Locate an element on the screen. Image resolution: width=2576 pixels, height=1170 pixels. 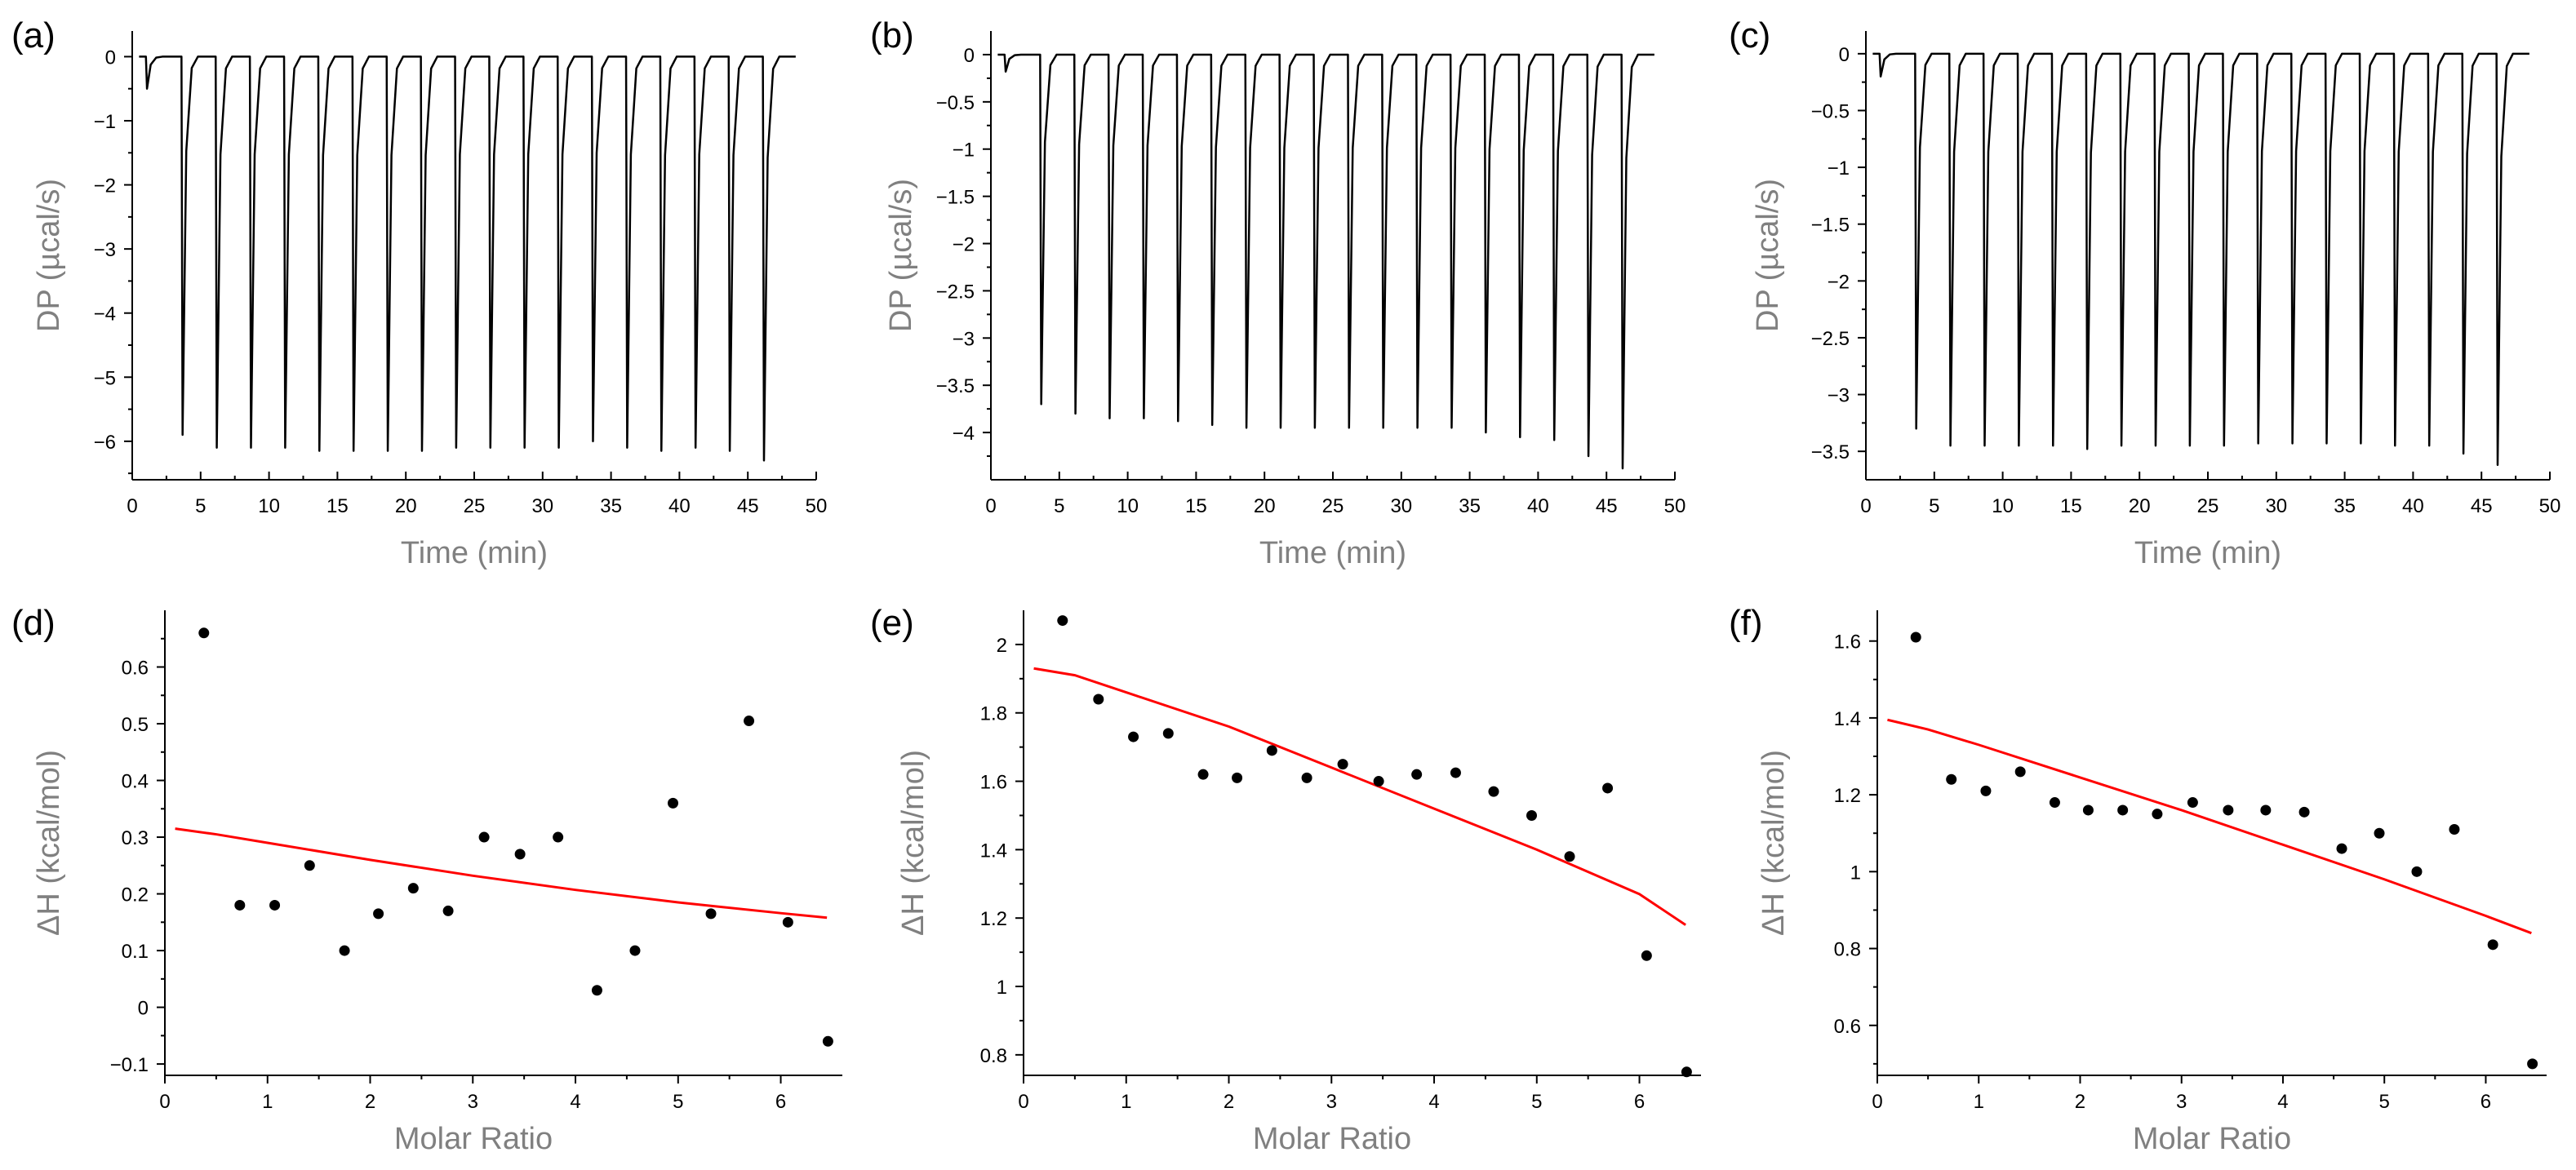
y-tick-label: −2.5 is located at coordinates (1830, 339).